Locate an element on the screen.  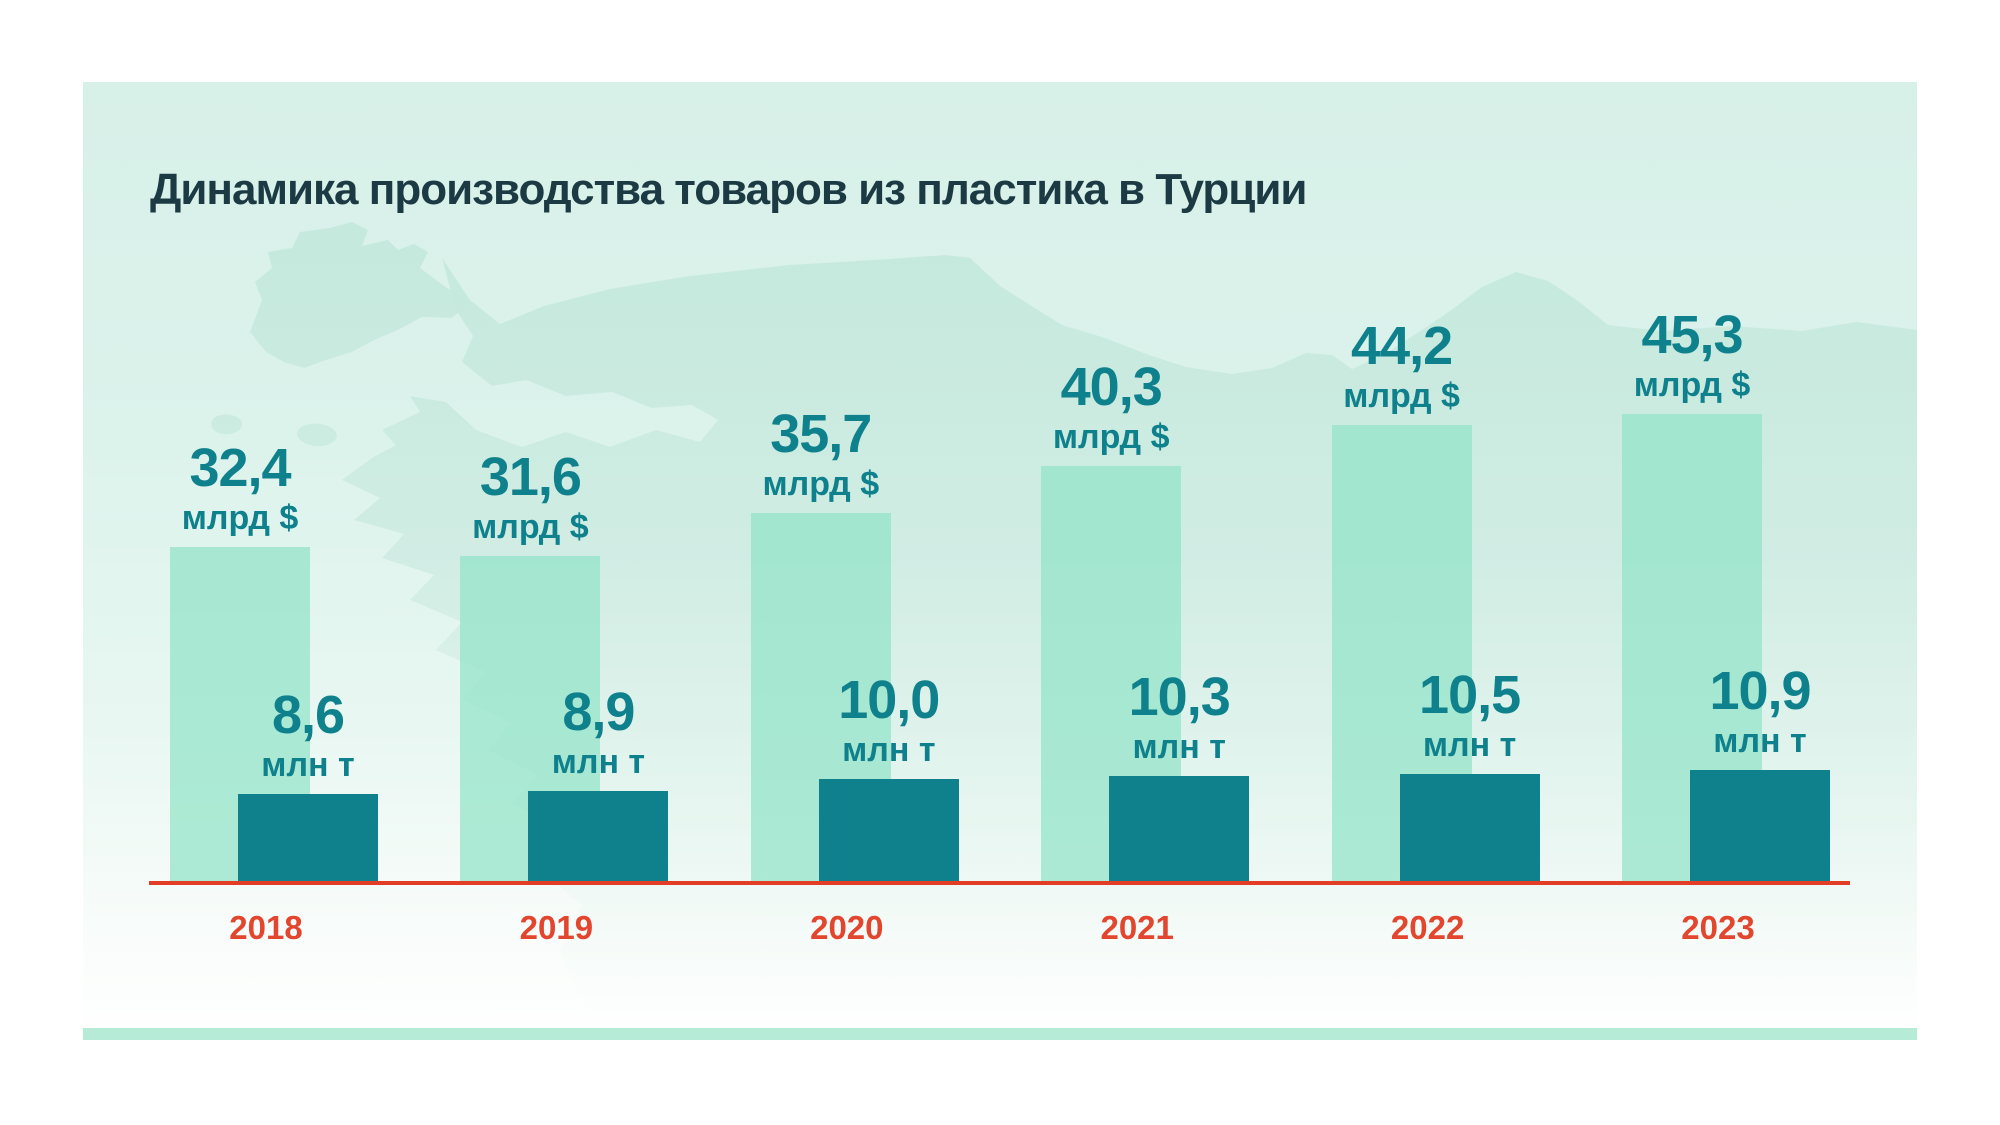
value-label: 10,0 is located at coordinates (889, 700).